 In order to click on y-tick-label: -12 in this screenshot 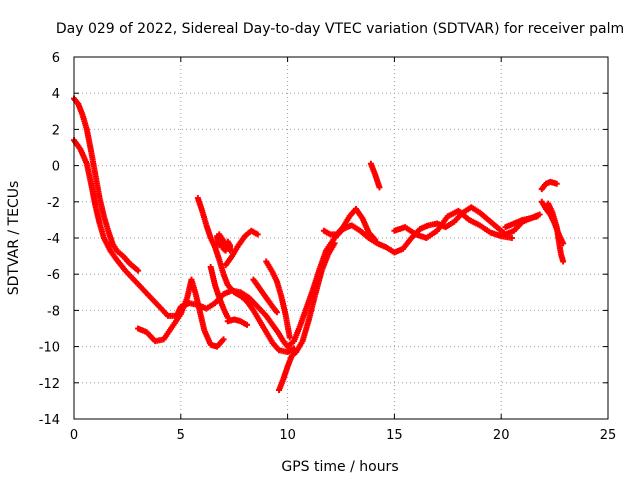, I will do `click(49, 384)`.